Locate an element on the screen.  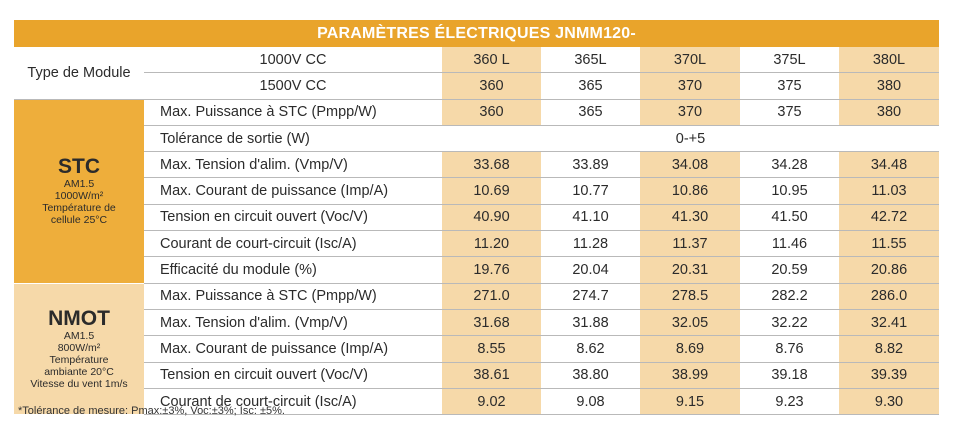
stc-title: STC is located at coordinates (79, 167).